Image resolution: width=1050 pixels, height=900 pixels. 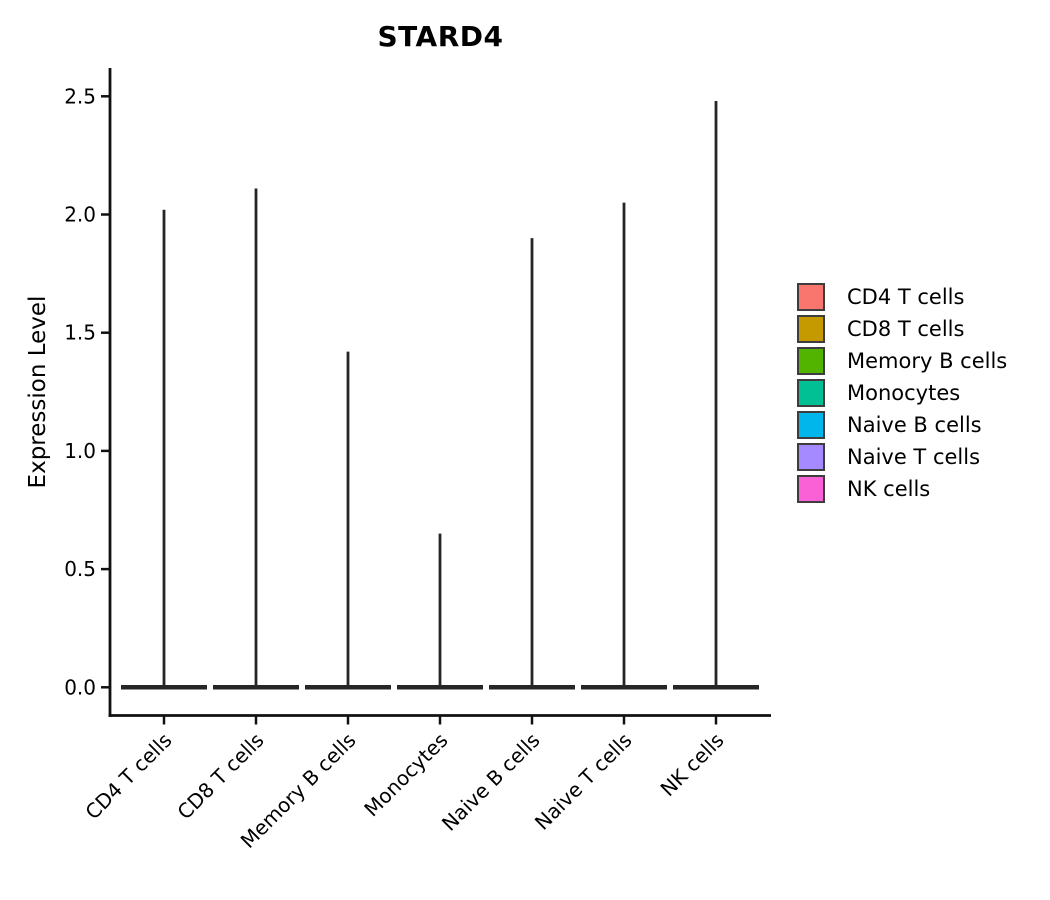 I want to click on legend-label: NK cells, so click(x=889, y=489).